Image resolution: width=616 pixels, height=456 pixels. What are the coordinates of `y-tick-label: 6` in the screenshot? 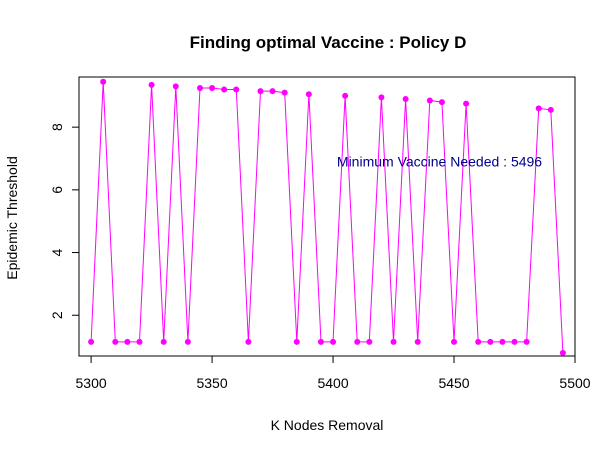 It's located at (57, 190).